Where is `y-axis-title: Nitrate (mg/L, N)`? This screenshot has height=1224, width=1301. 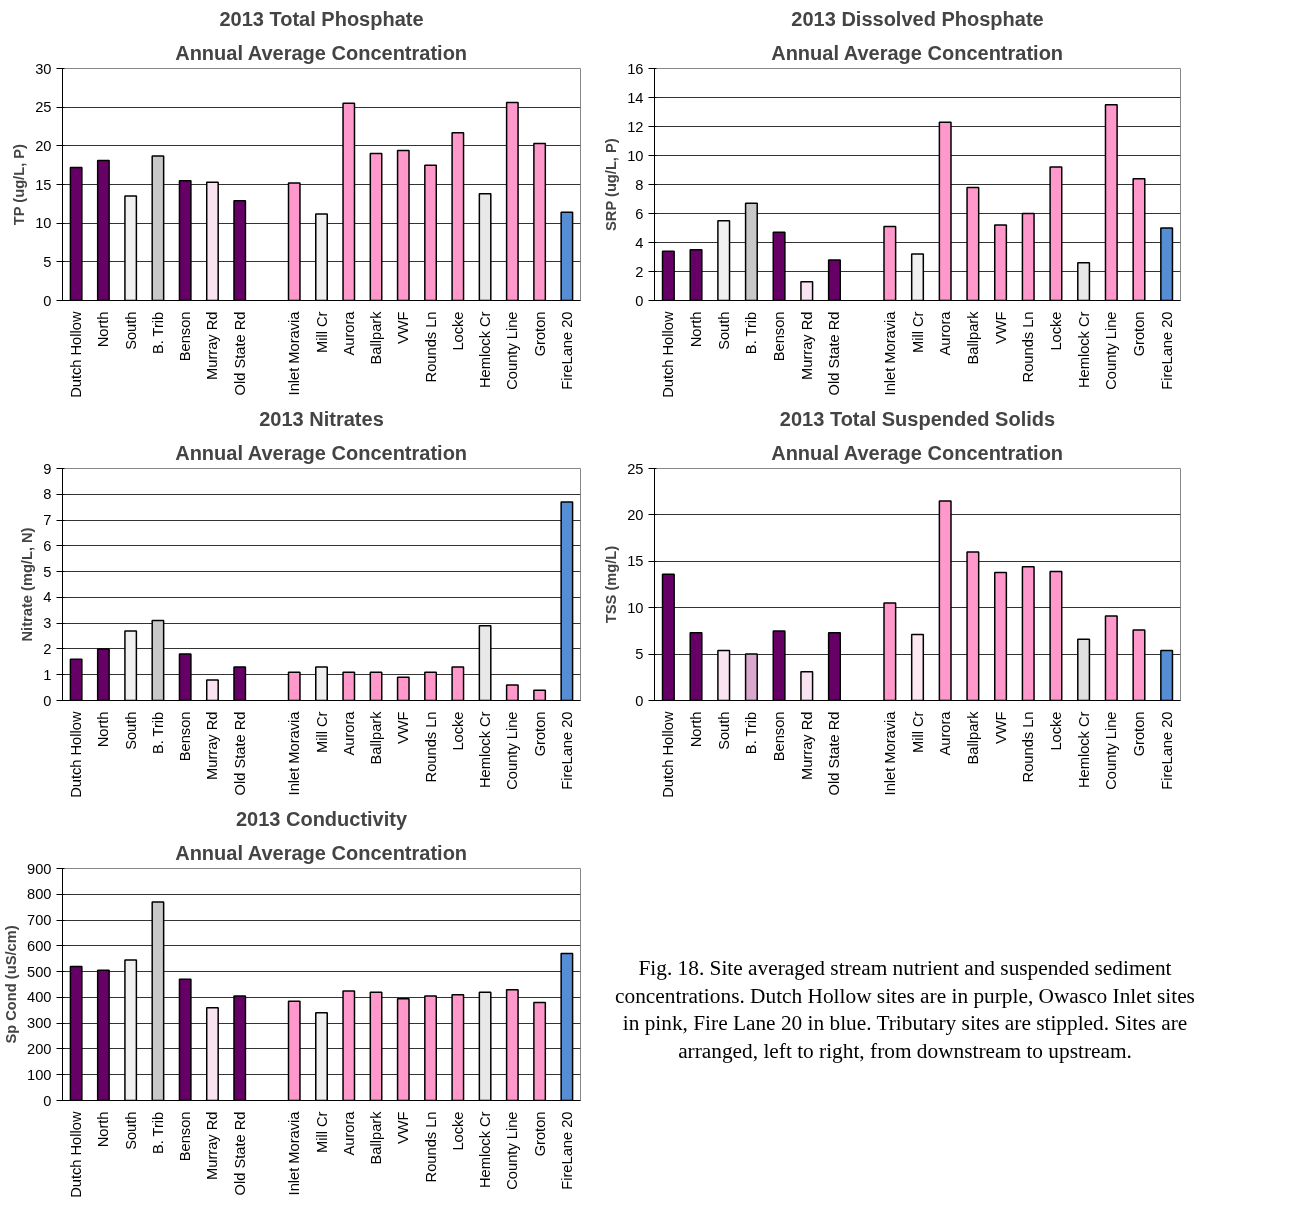
y-axis-title: Nitrate (mg/L, N) is located at coordinates (27, 584).